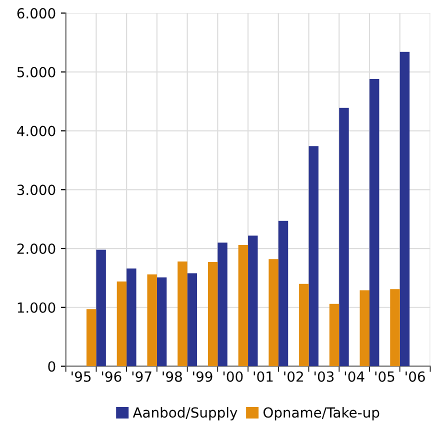 The width and height of the screenshot is (439, 436). I want to click on y-tick-label: 4.000, so click(36, 131).